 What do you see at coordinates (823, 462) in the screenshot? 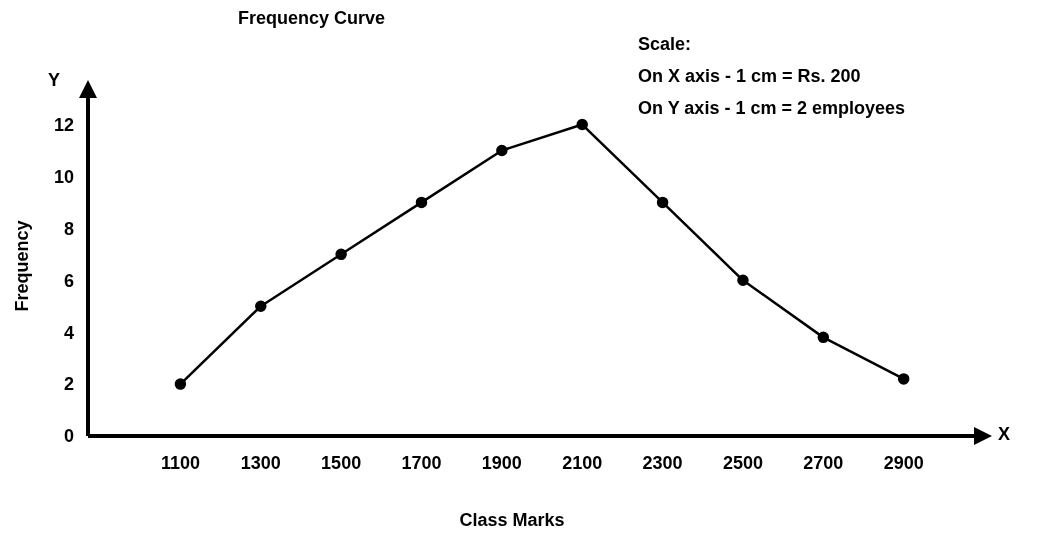
I see `x-tick-label: 2700` at bounding box center [823, 462].